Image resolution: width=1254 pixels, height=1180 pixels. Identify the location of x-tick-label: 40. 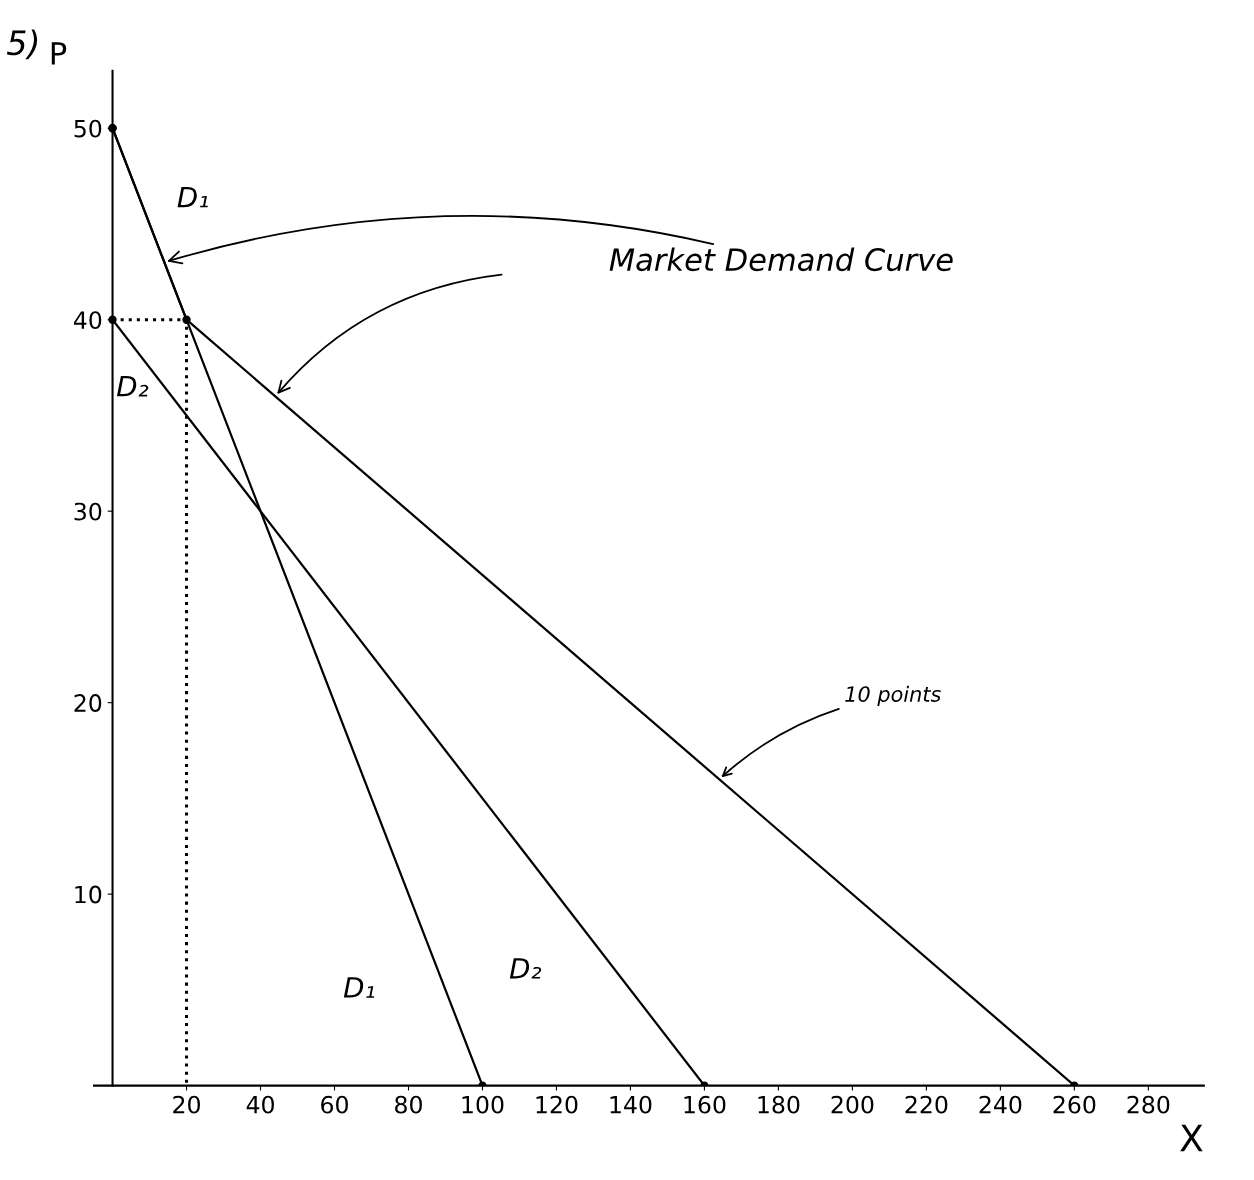
(260, 1104).